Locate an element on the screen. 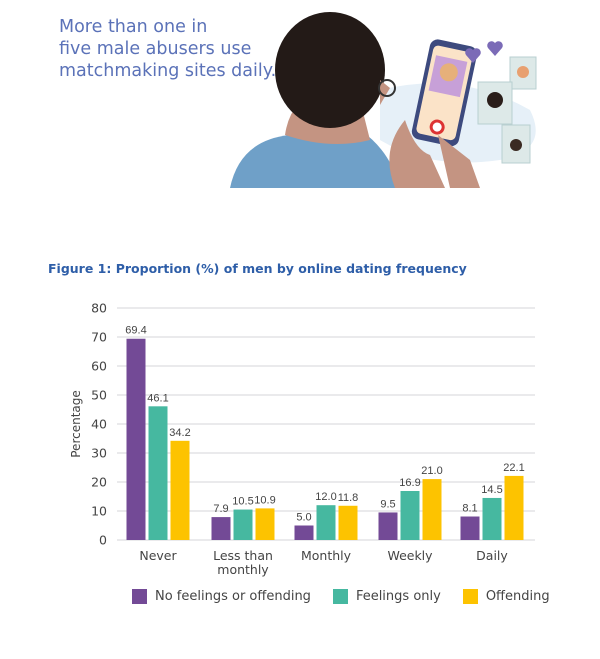 Image resolution: width=600 pixels, height=659 pixels. data-label: 46.1 is located at coordinates (157, 398).